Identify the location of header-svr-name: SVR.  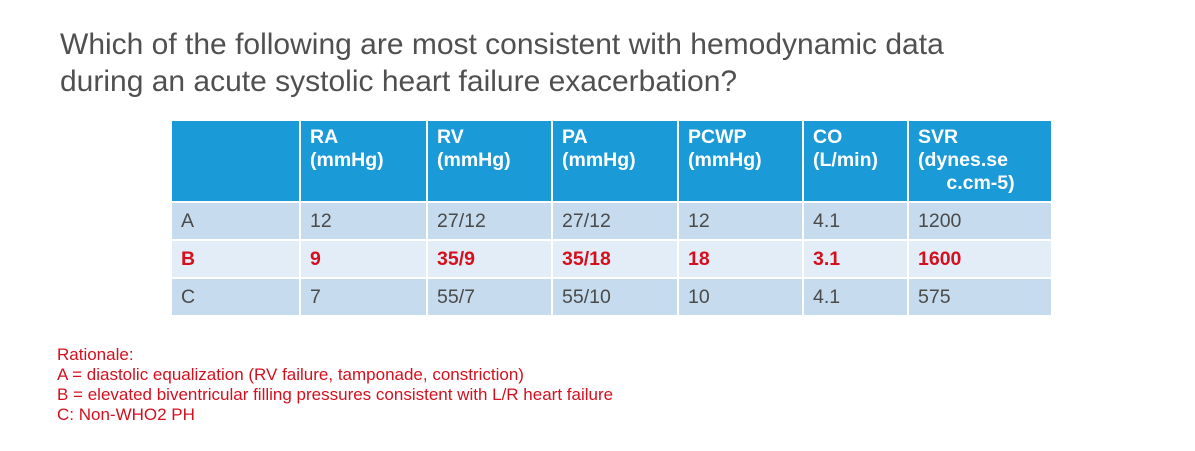
(938, 137).